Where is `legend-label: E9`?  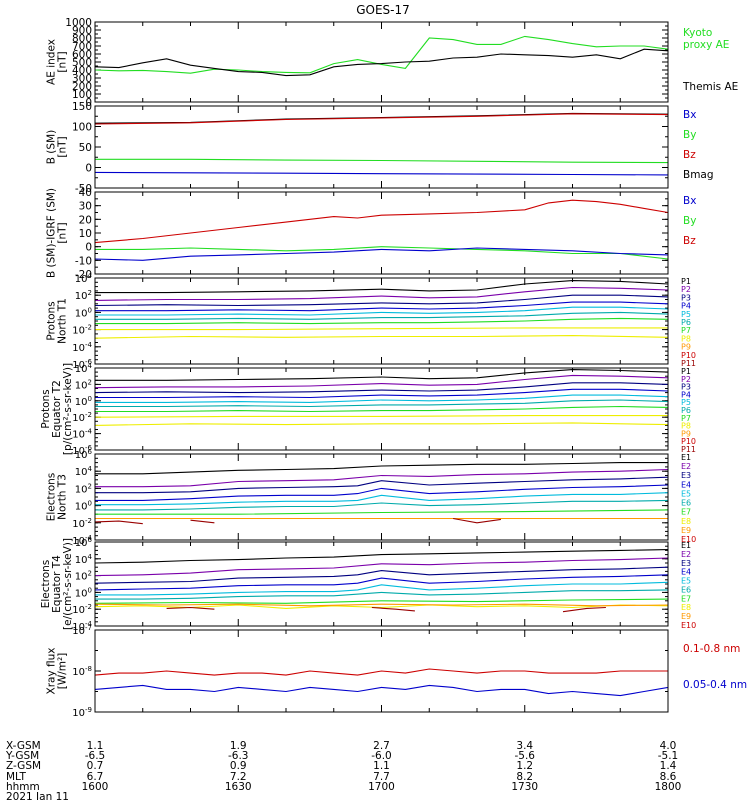
legend-label: E9 is located at coordinates (686, 530).